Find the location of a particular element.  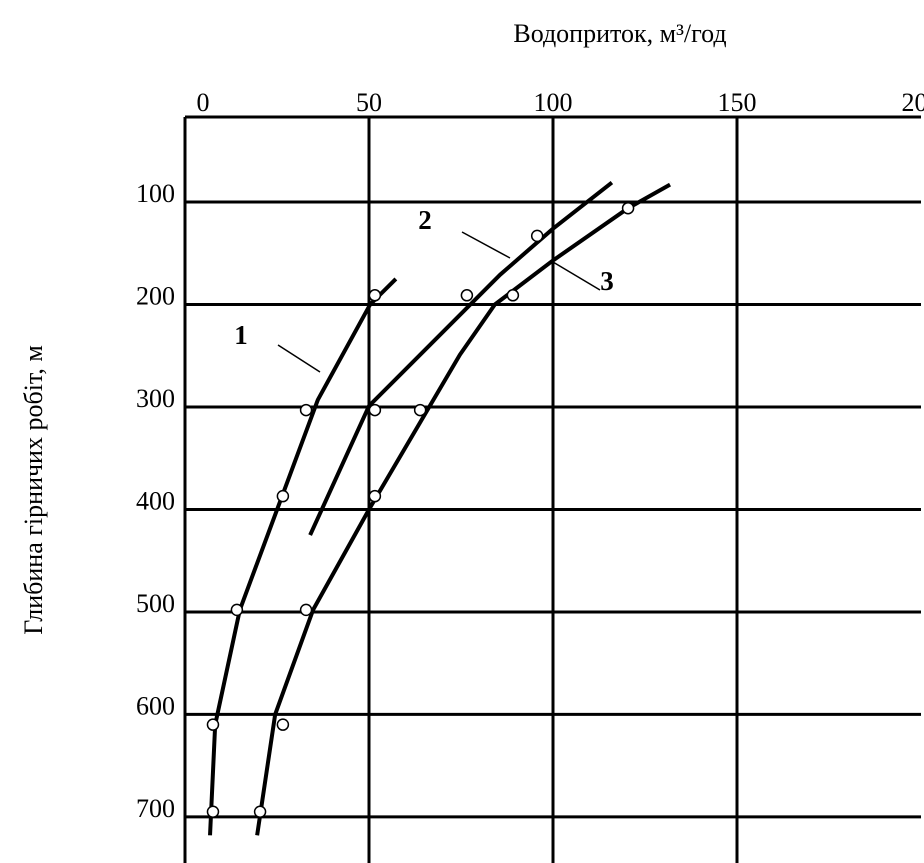

y-tick-label: 500 is located at coordinates (155, 603).